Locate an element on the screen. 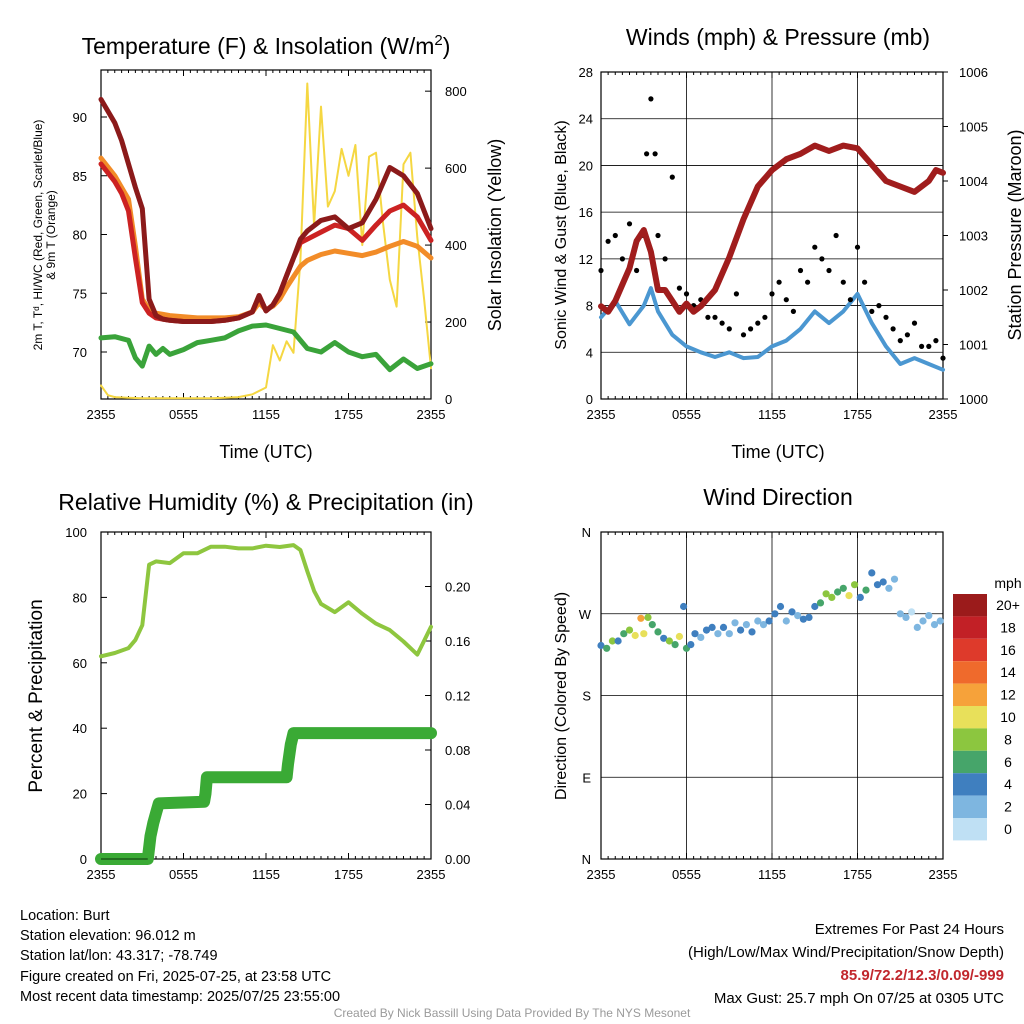 Image resolution: width=1024 pixels, height=1024 pixels. colorbar-label: 14 is located at coordinates (1008, 672).